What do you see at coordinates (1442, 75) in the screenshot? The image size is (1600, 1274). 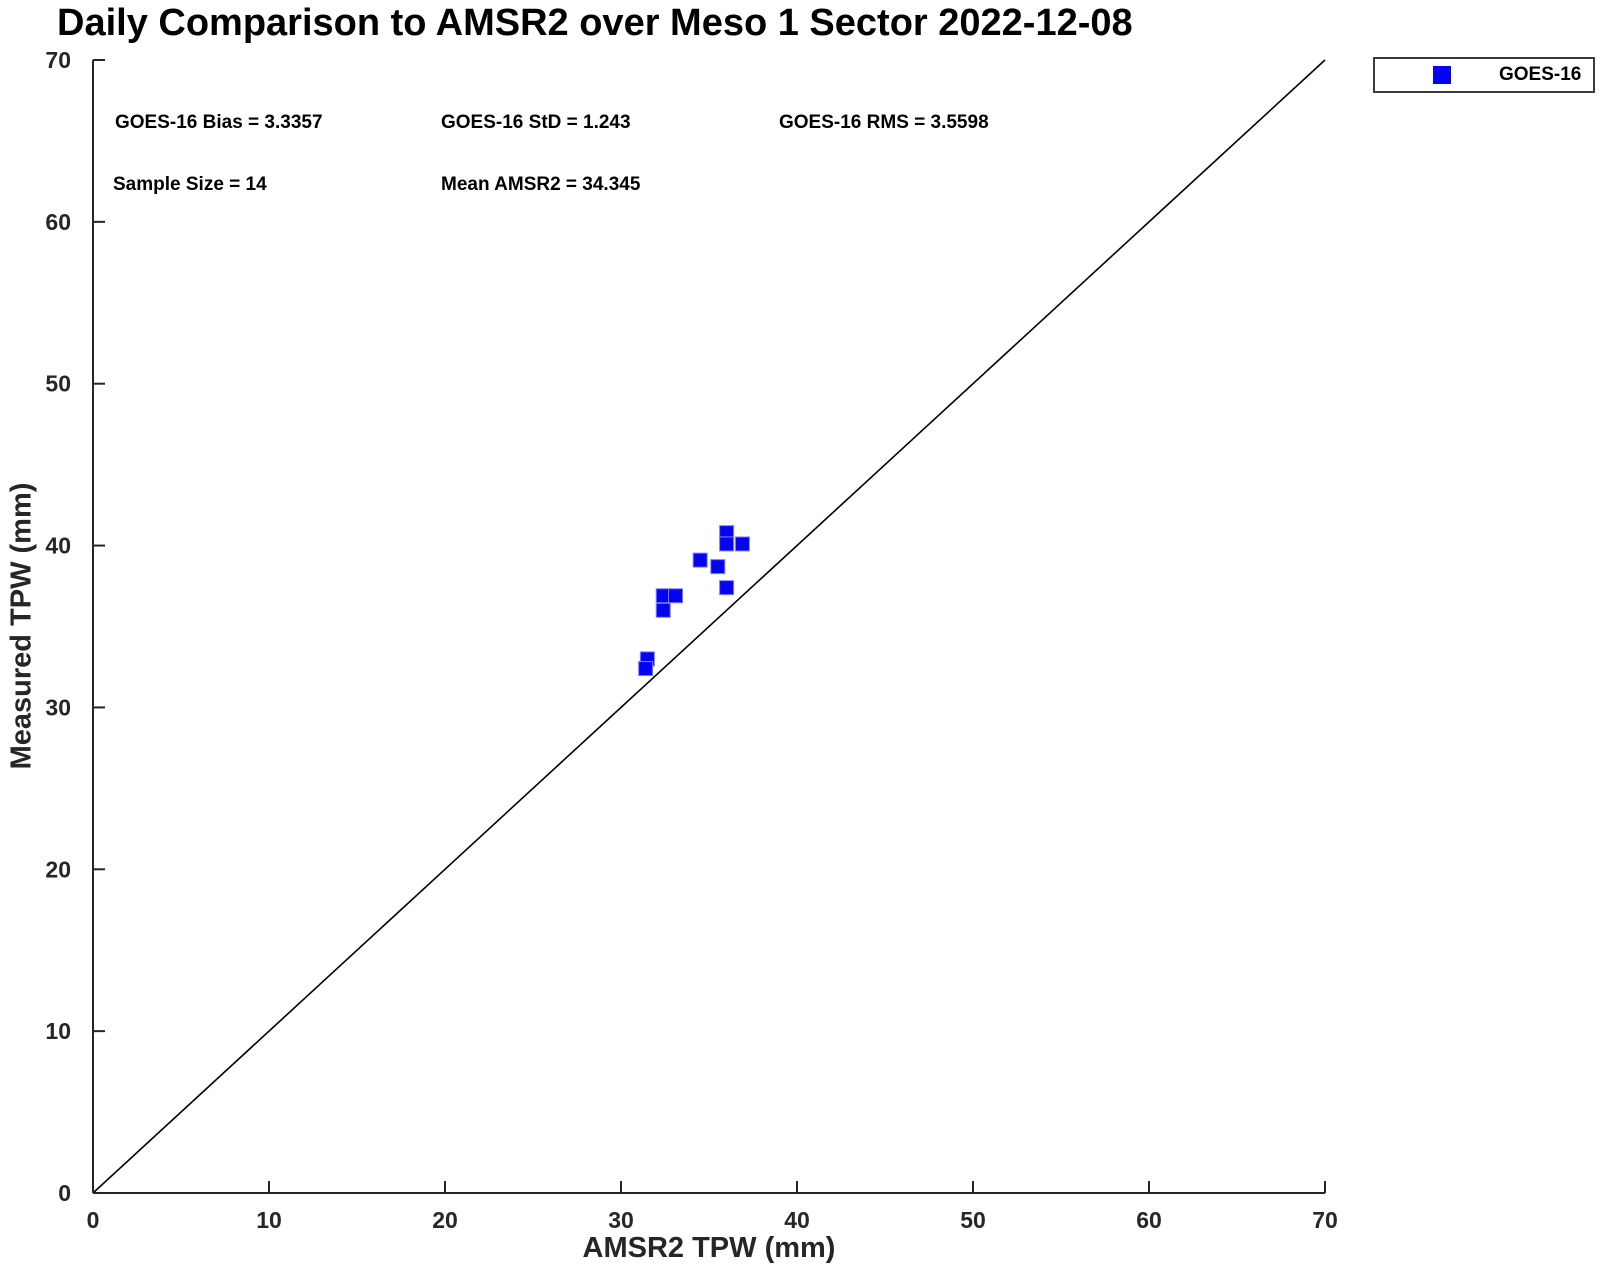 I see `legend-marker-square-icon` at bounding box center [1442, 75].